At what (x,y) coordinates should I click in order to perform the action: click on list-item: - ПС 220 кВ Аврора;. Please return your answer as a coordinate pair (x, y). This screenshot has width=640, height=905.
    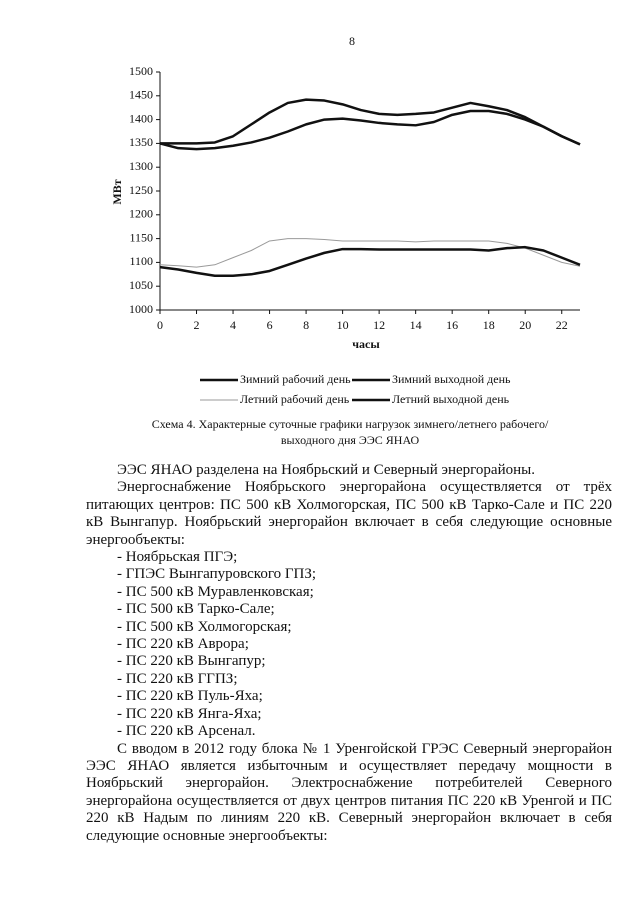
    Looking at the image, I should click on (183, 644).